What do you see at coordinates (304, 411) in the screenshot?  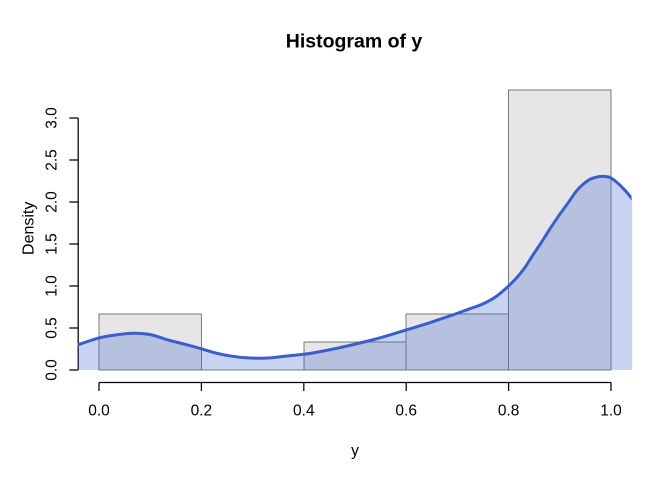 I see `svg-text: 0.4` at bounding box center [304, 411].